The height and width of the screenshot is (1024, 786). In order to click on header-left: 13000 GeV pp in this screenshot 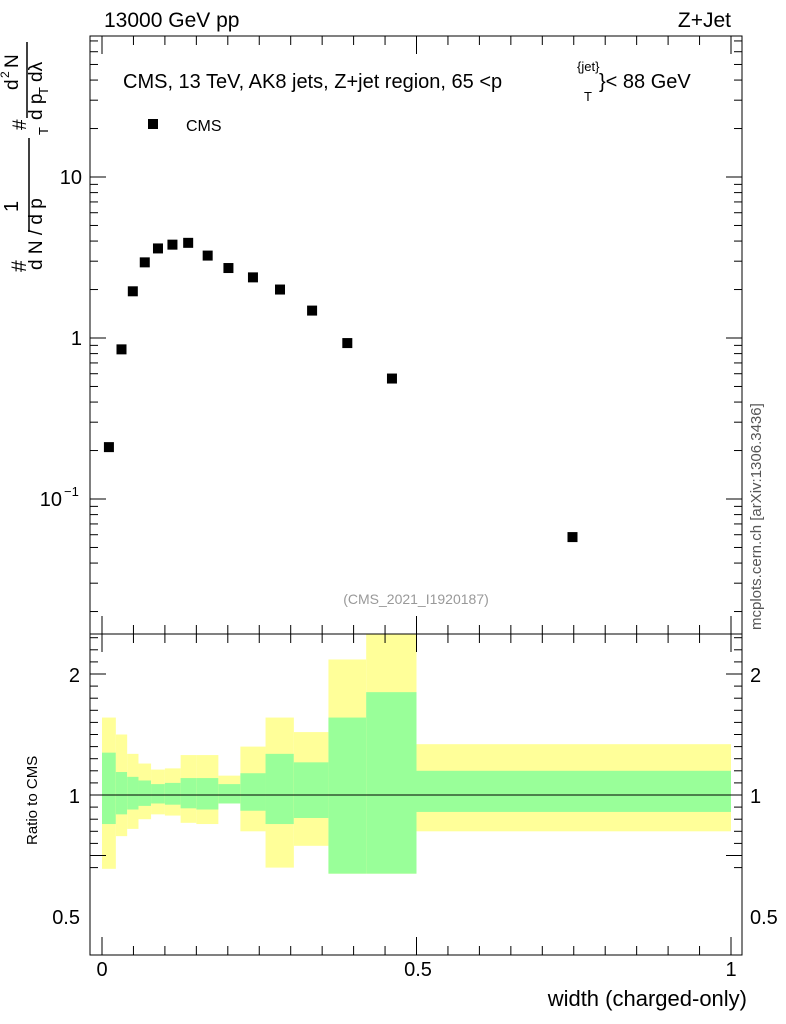, I will do `click(171, 20)`.